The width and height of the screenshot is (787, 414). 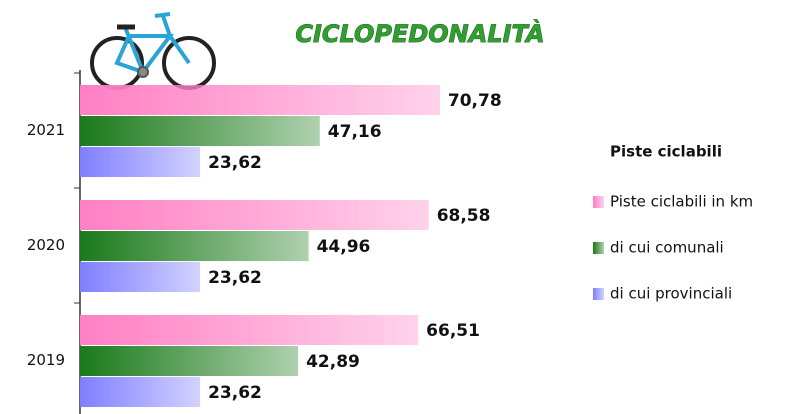 What do you see at coordinates (46, 245) in the screenshot?
I see `y-tick-label: 2020` at bounding box center [46, 245].